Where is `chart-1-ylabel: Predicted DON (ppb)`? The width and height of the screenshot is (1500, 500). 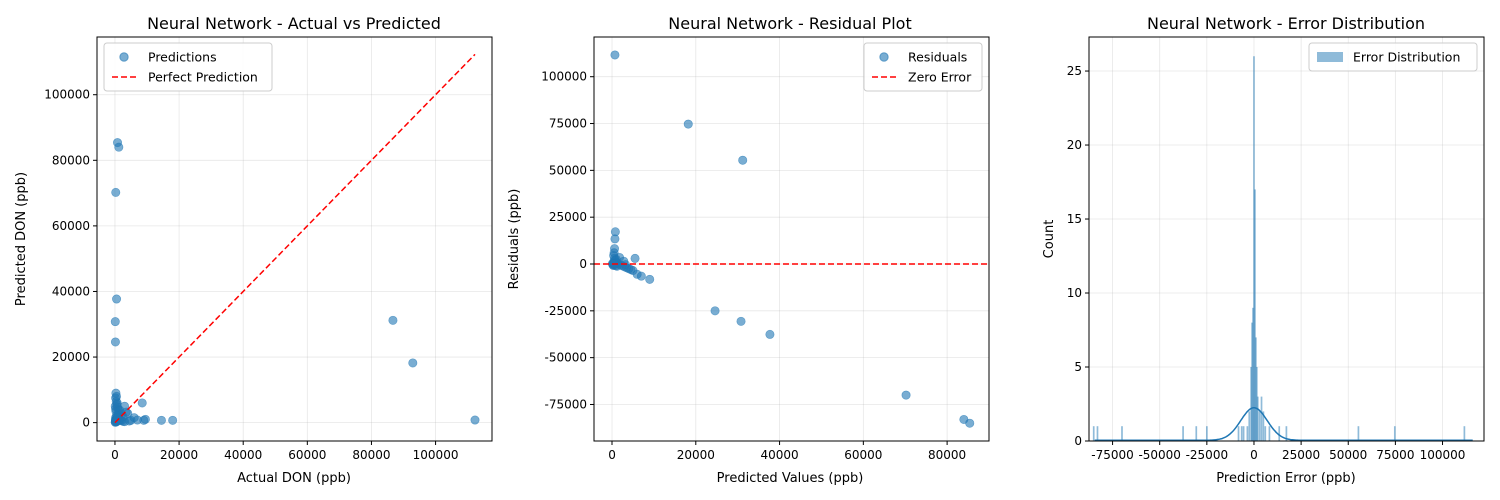
chart-1-ylabel: Predicted DON (ppb) is located at coordinates (21, 239).